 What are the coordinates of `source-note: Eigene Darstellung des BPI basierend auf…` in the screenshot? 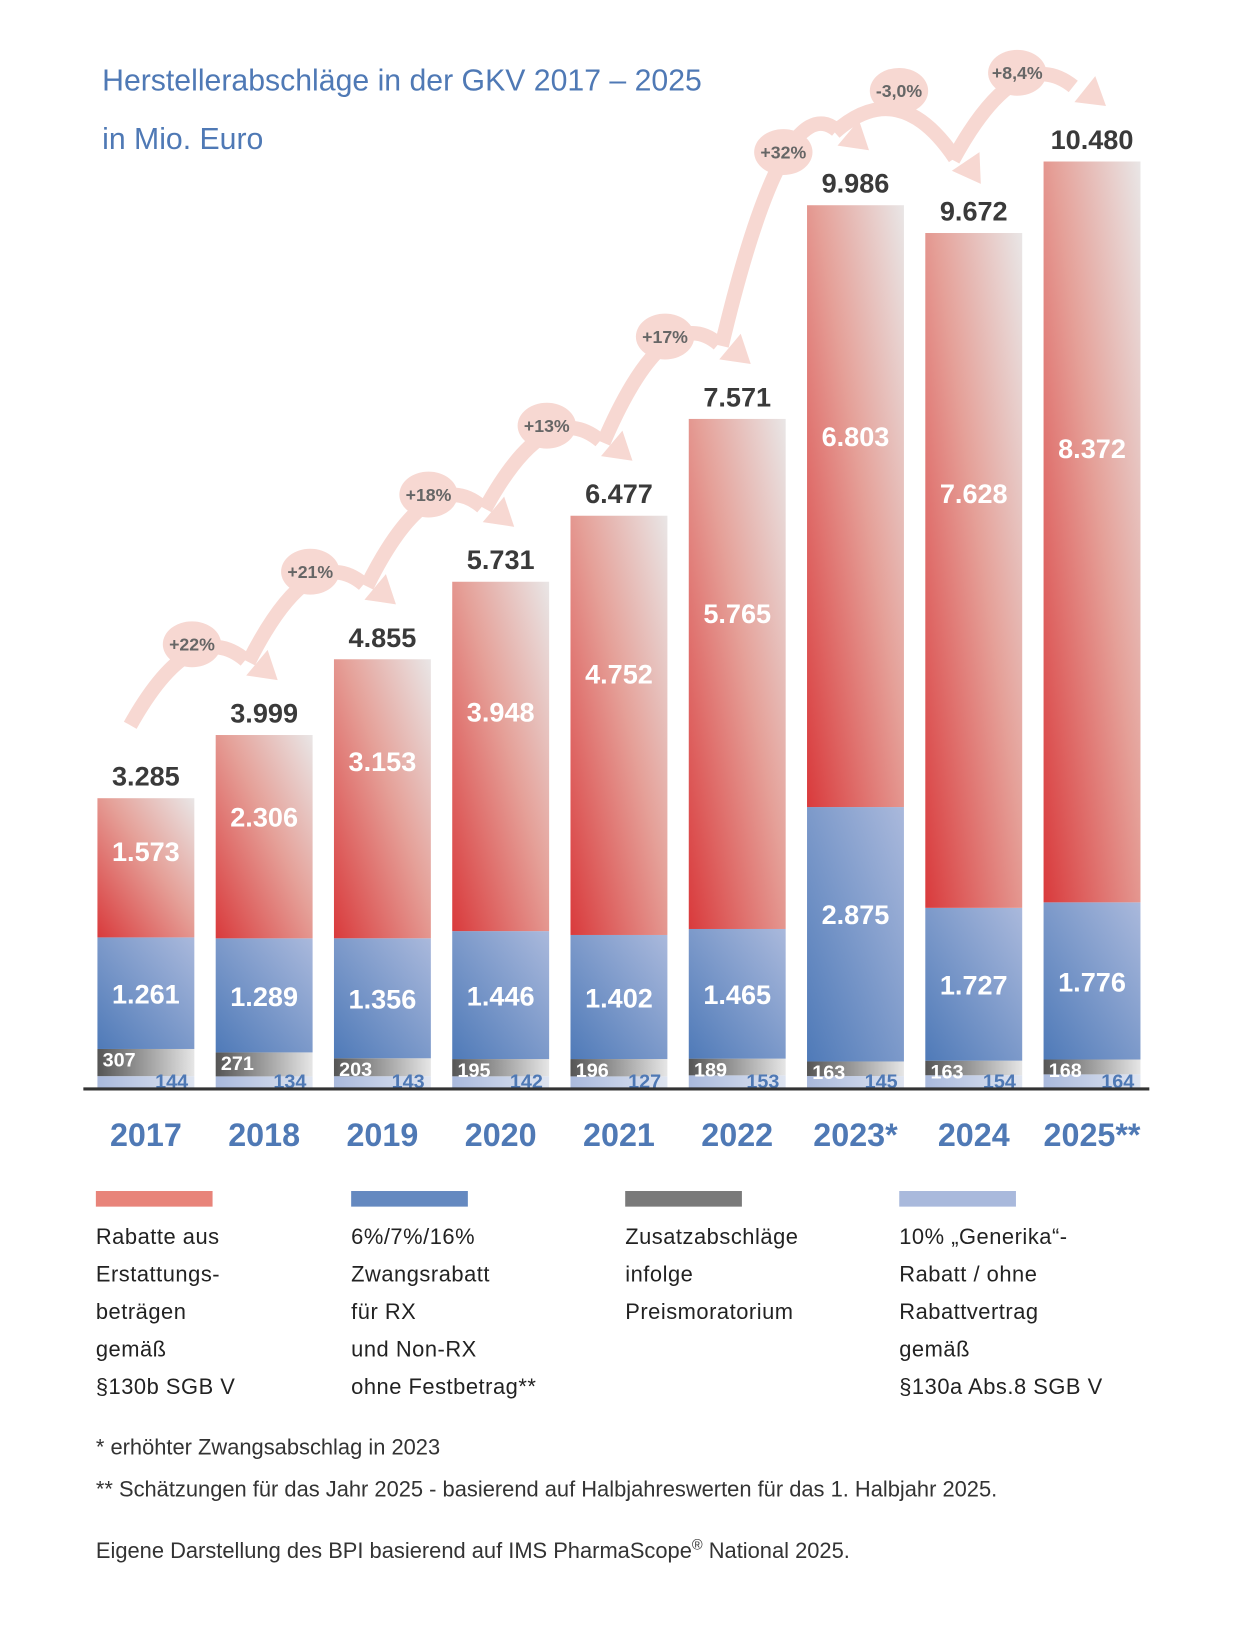 It's located at (473, 1550).